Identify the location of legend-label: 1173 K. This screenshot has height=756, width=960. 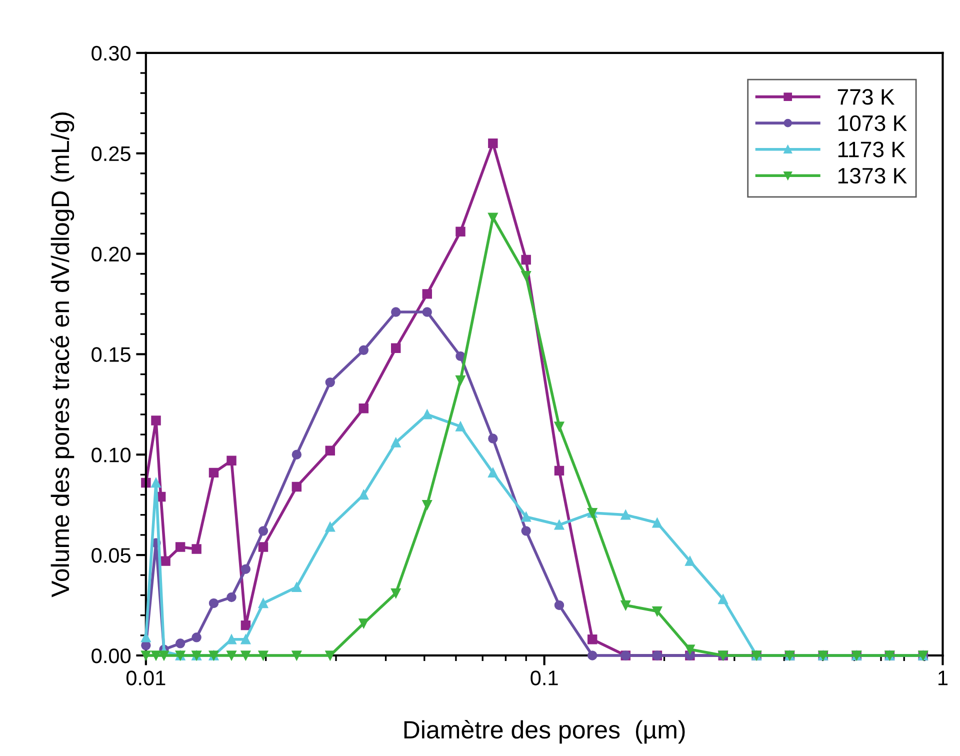
(872, 150).